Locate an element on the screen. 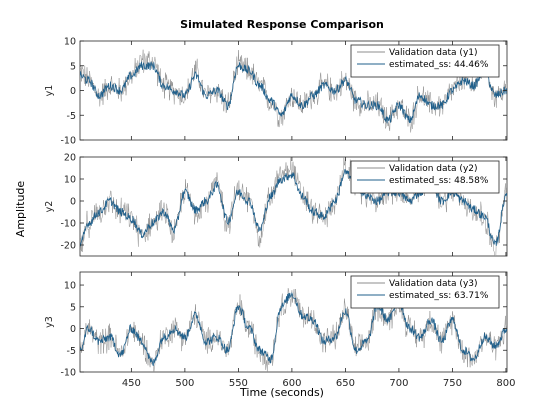 Image resolution: width=560 pixels, height=420 pixels. legend: Validation data (y2) estimated_ss: 48.58% is located at coordinates (425, 177).